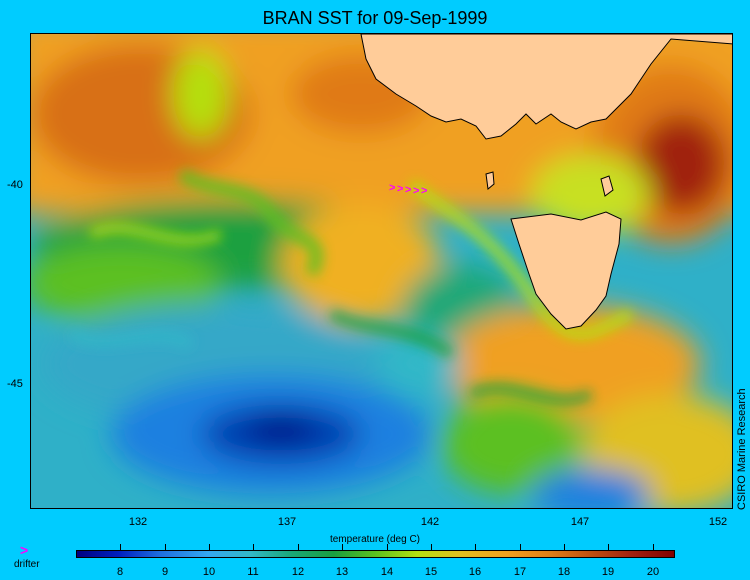 This screenshot has width=750, height=580. Describe the element at coordinates (520, 572) in the screenshot. I see `colorbar-tick-label: 17` at that location.